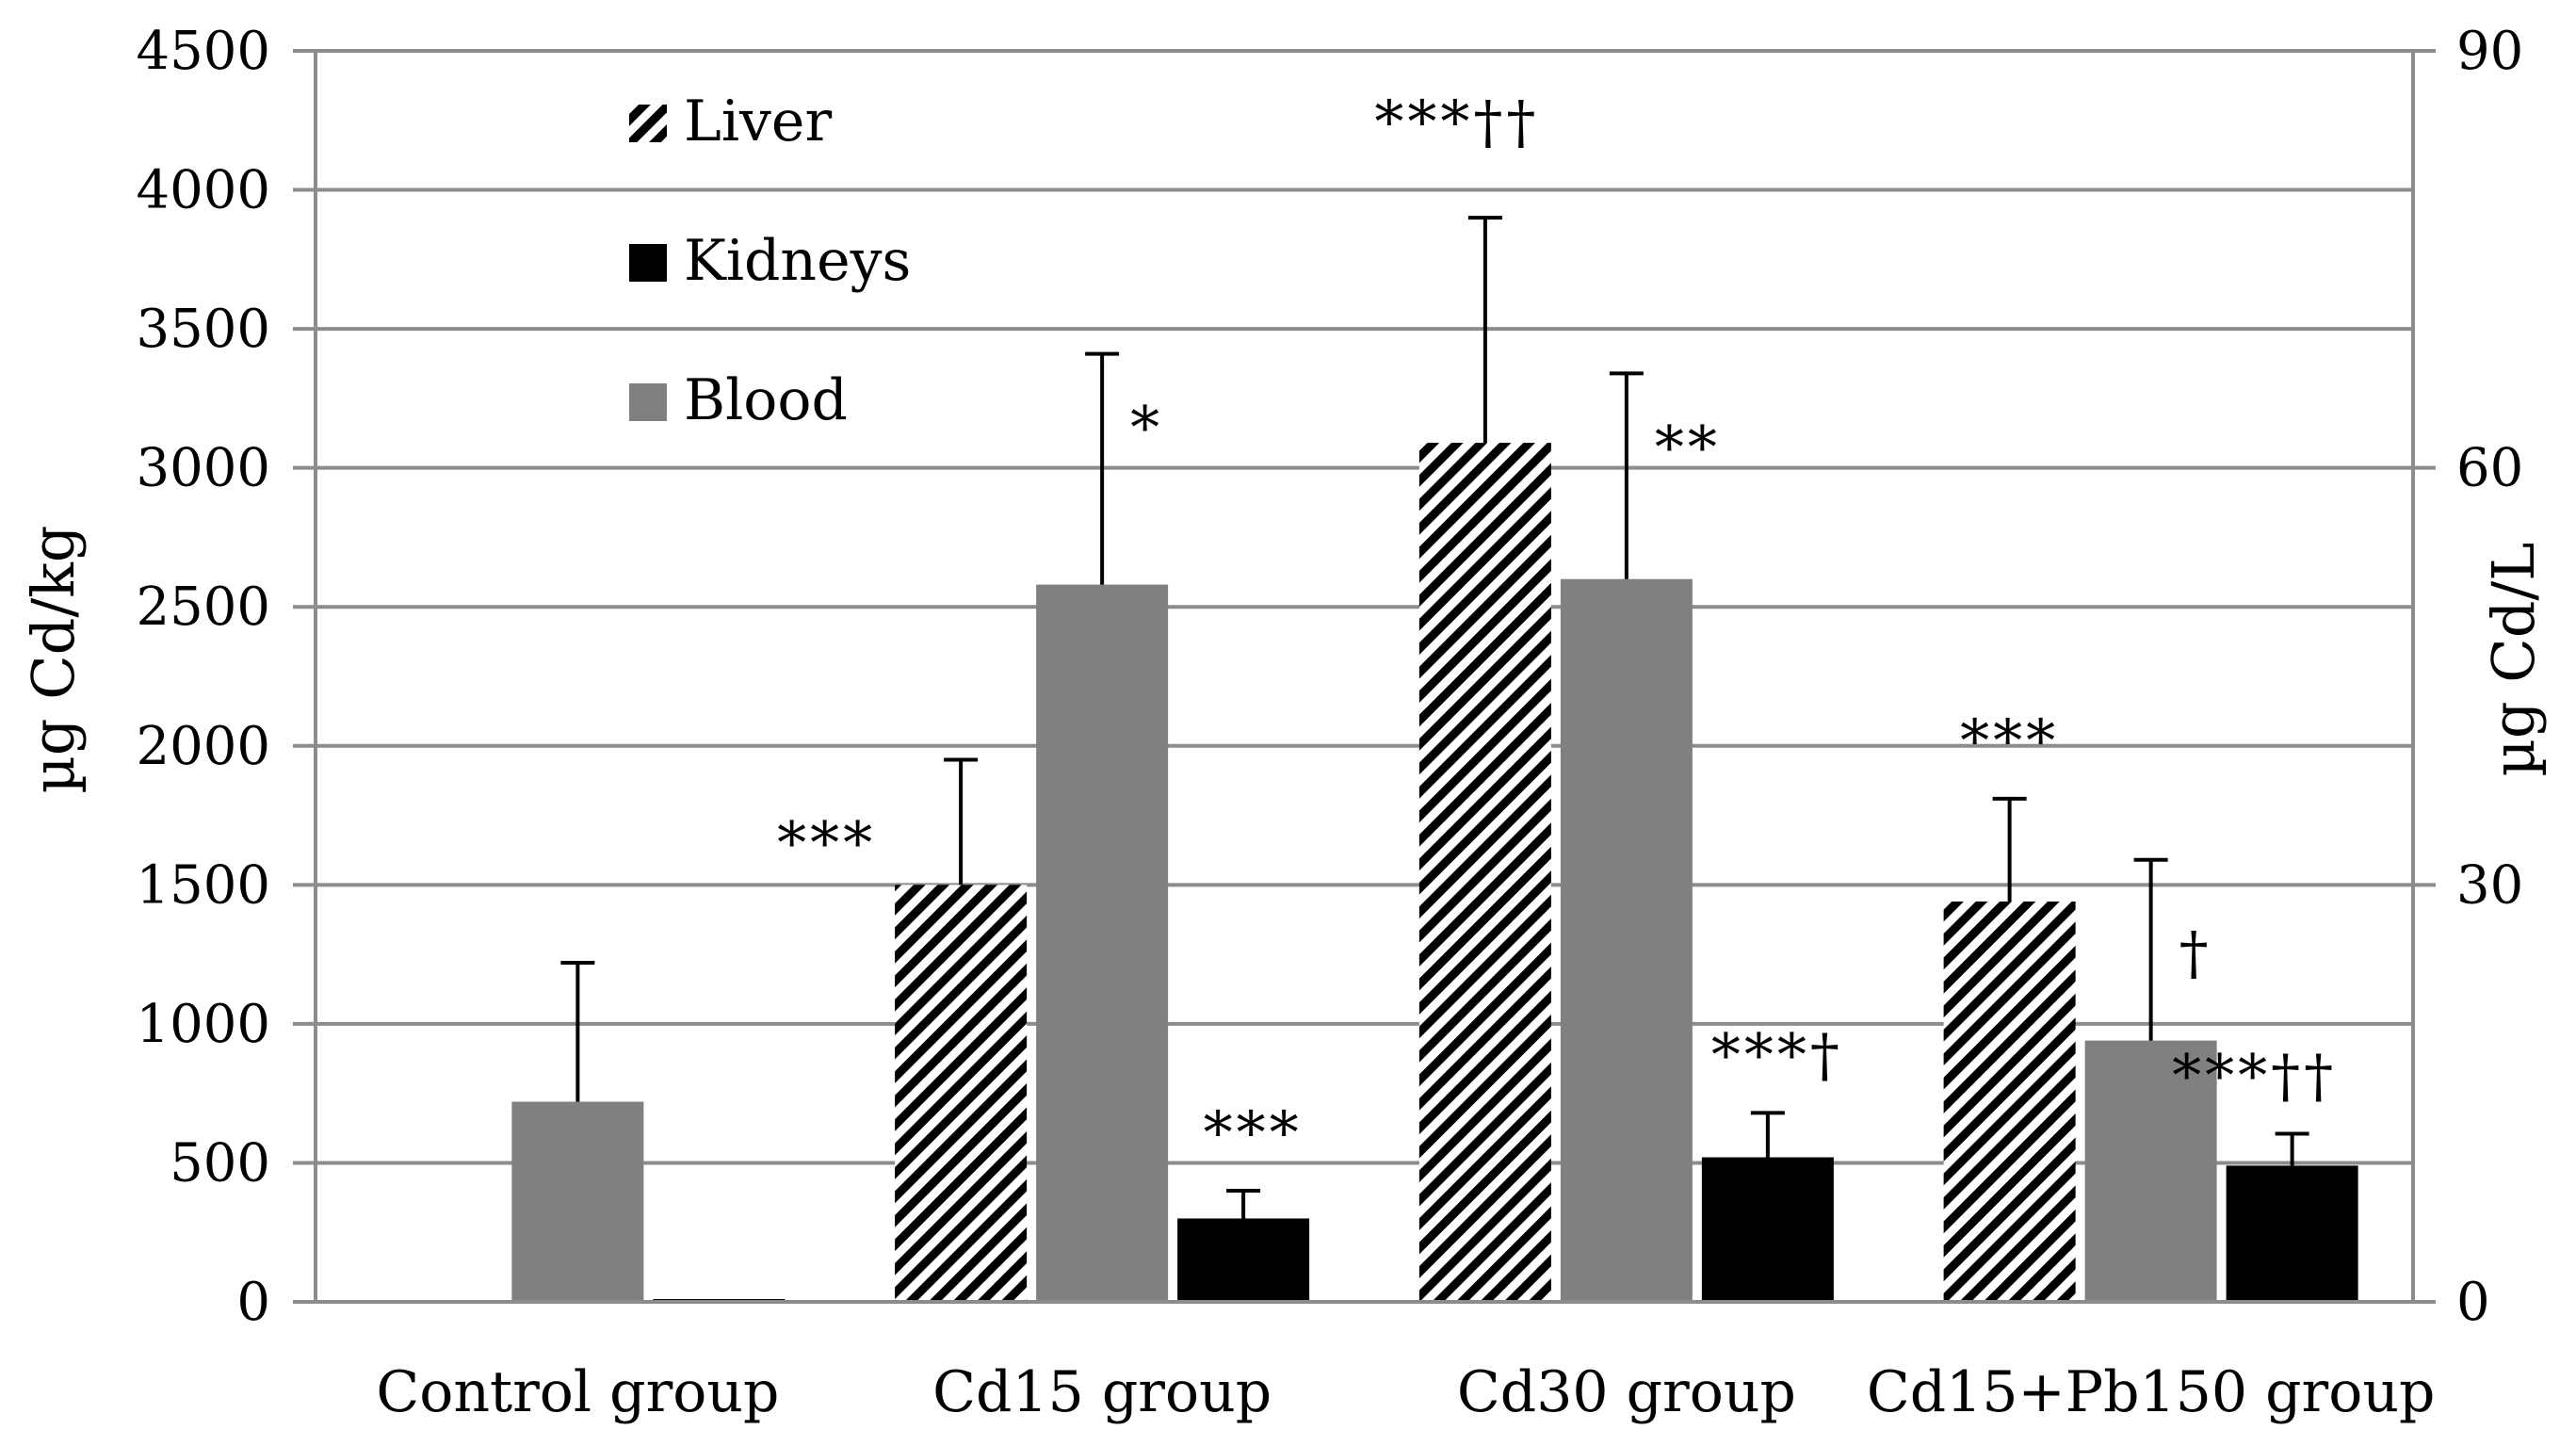  Describe the element at coordinates (758, 121) in the screenshot. I see `legend-label-liver: Liver` at that location.